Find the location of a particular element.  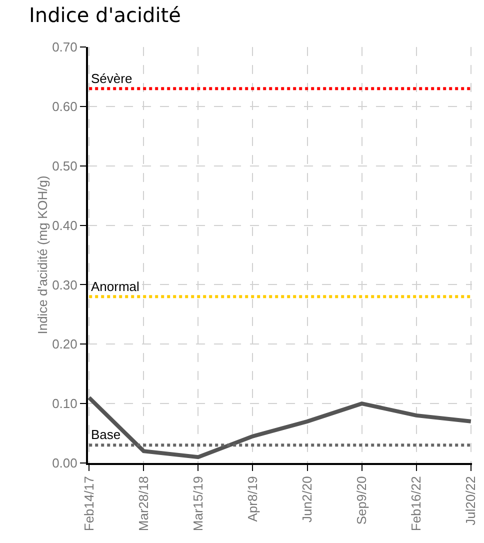

x-tick-label: Mar28/18 is located at coordinates (143, 504).